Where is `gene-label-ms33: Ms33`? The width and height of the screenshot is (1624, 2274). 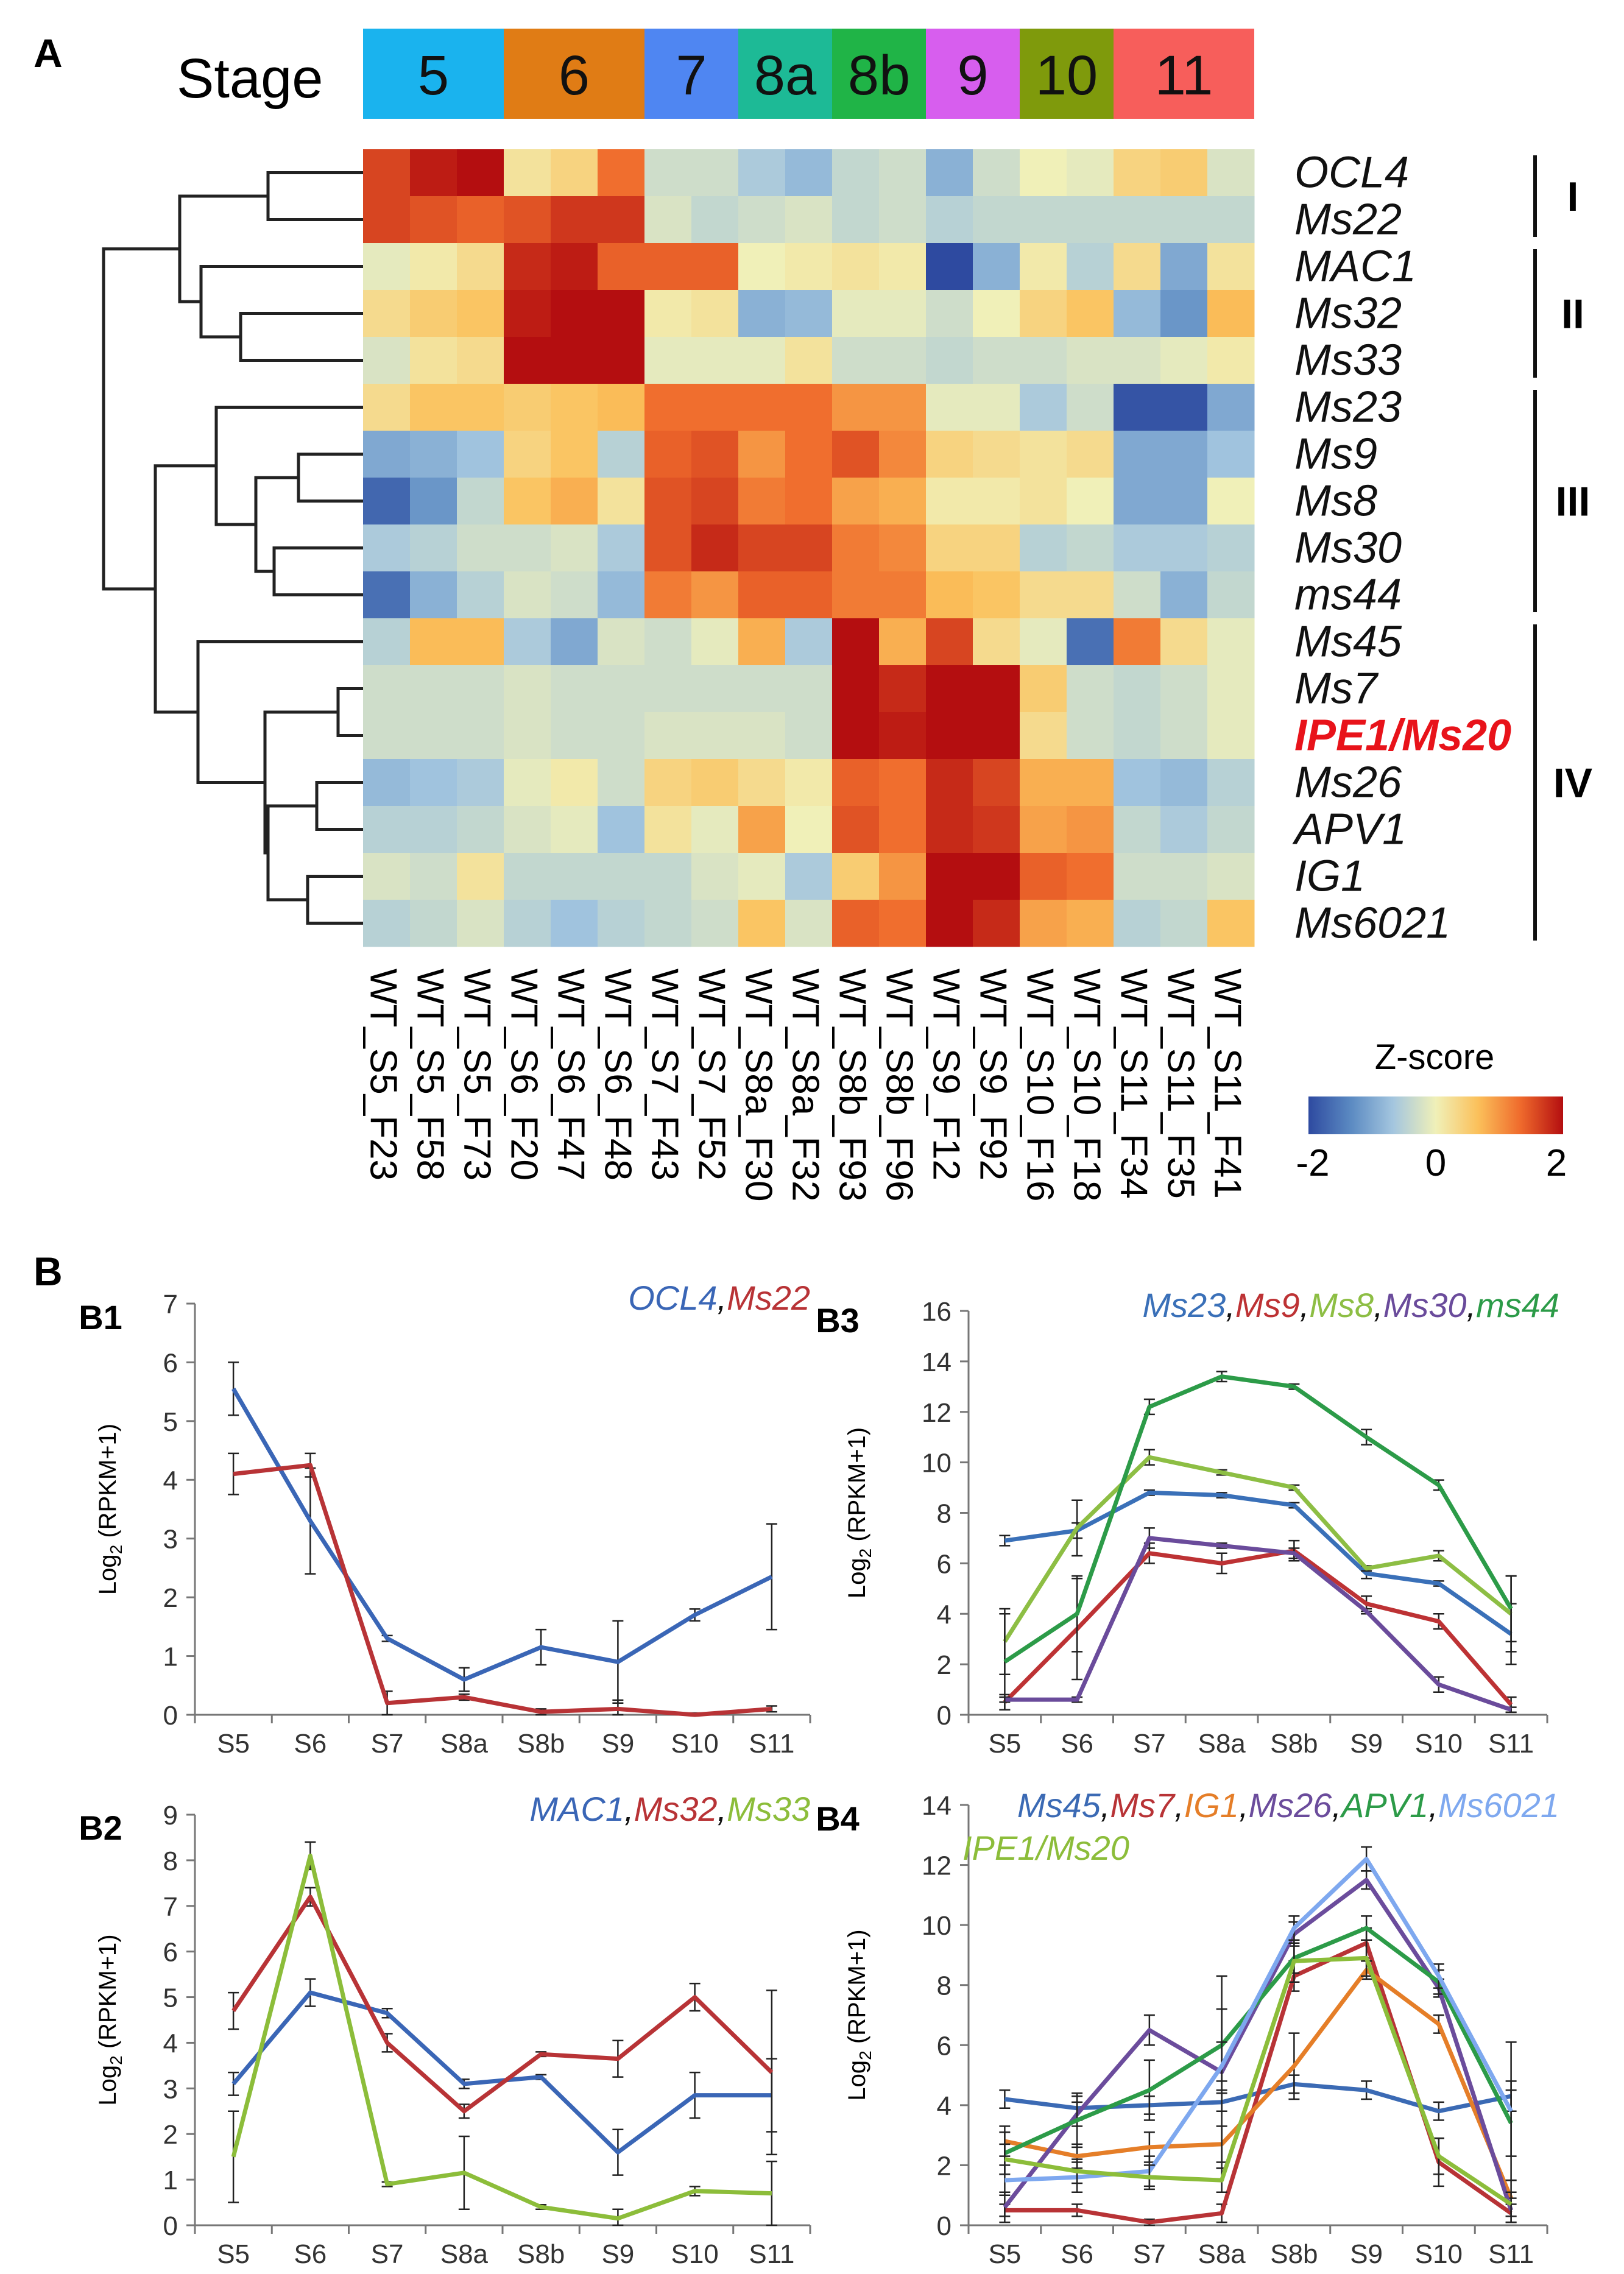
gene-label-ms33: Ms33 is located at coordinates (1348, 361).